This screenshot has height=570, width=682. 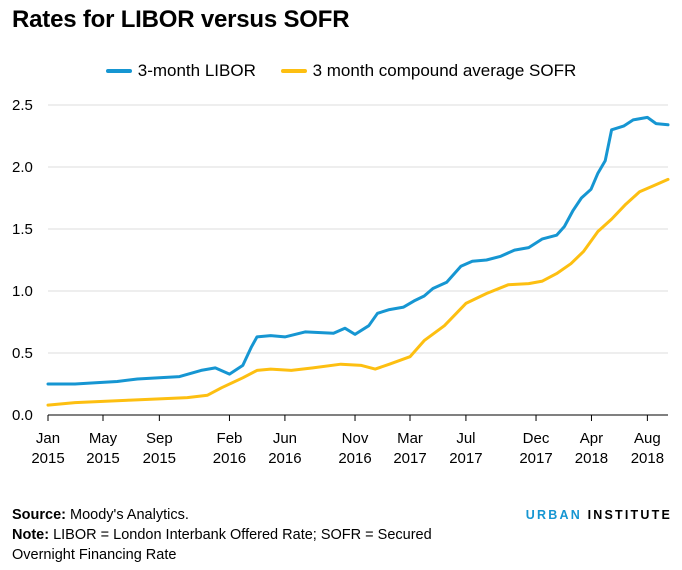 I want to click on urban-institute-logo: URBAN INSTITUTE, so click(x=599, y=515).